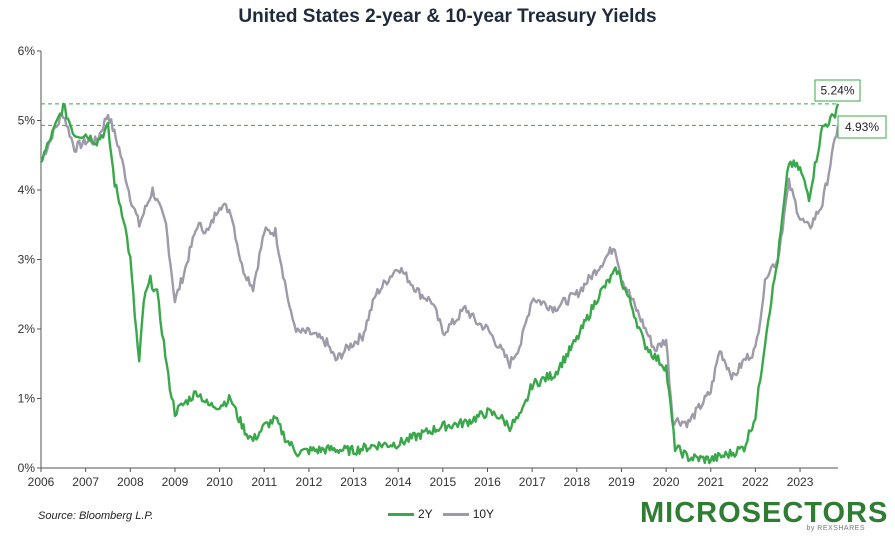  I want to click on x-tick-label: 2023, so click(800, 482).